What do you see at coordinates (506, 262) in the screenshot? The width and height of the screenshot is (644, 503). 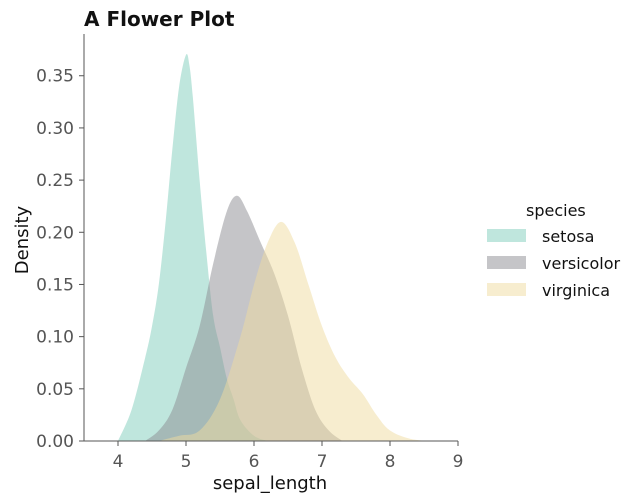 I see `legend-swatch-versicolor` at bounding box center [506, 262].